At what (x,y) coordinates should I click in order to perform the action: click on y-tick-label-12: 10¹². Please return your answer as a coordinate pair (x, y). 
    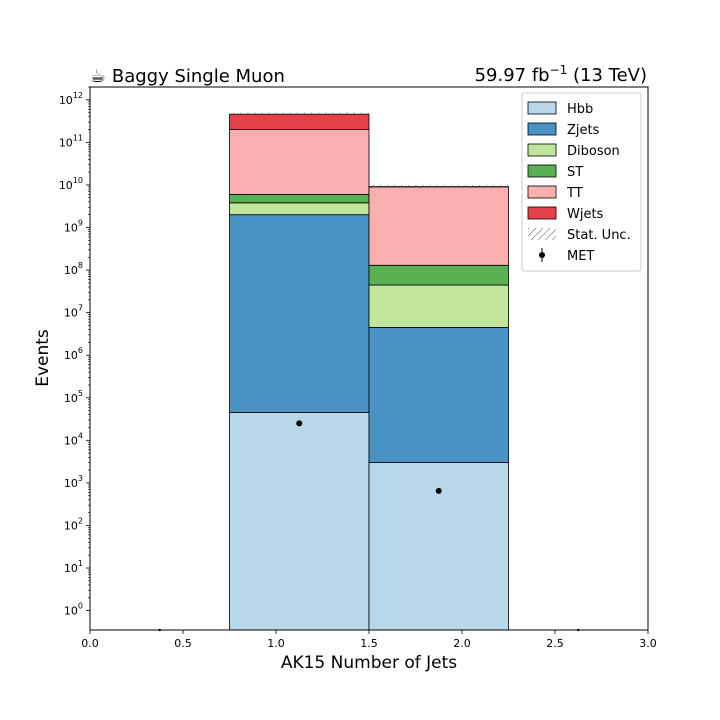
    Looking at the image, I should click on (71, 99).